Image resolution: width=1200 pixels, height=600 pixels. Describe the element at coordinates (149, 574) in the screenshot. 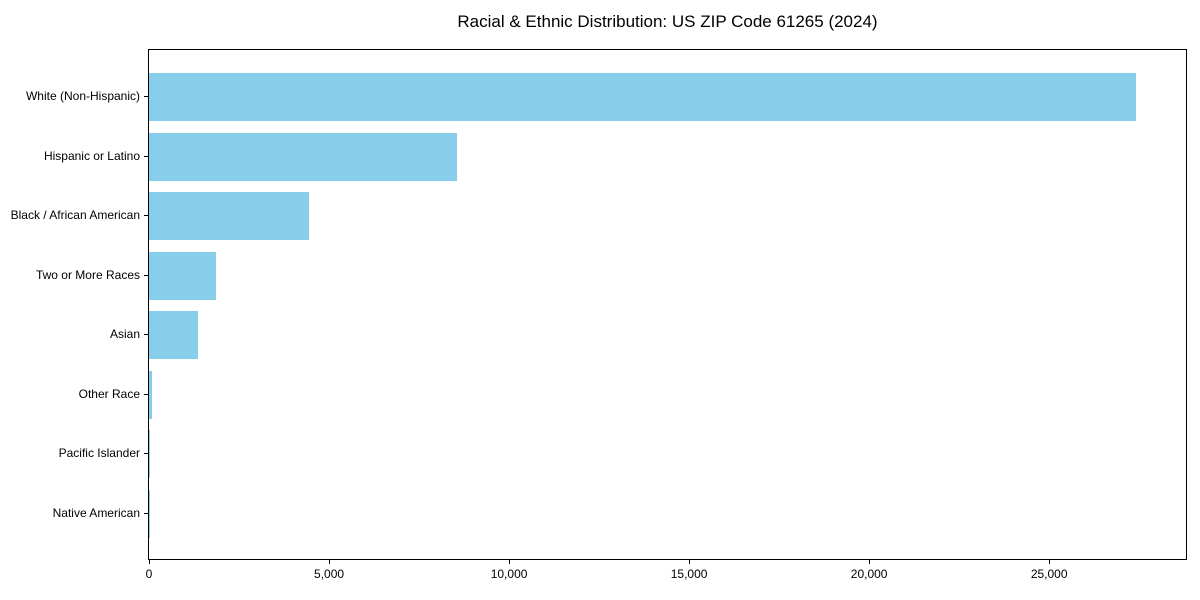

I see `x-tick-label: 0` at that location.